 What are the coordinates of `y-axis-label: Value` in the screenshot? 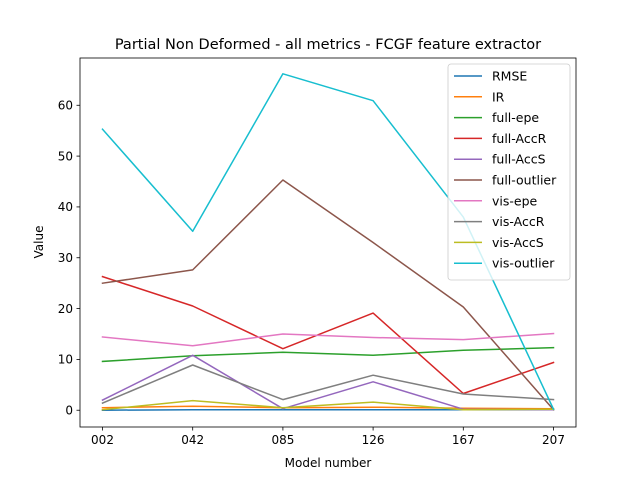 It's located at (39, 242).